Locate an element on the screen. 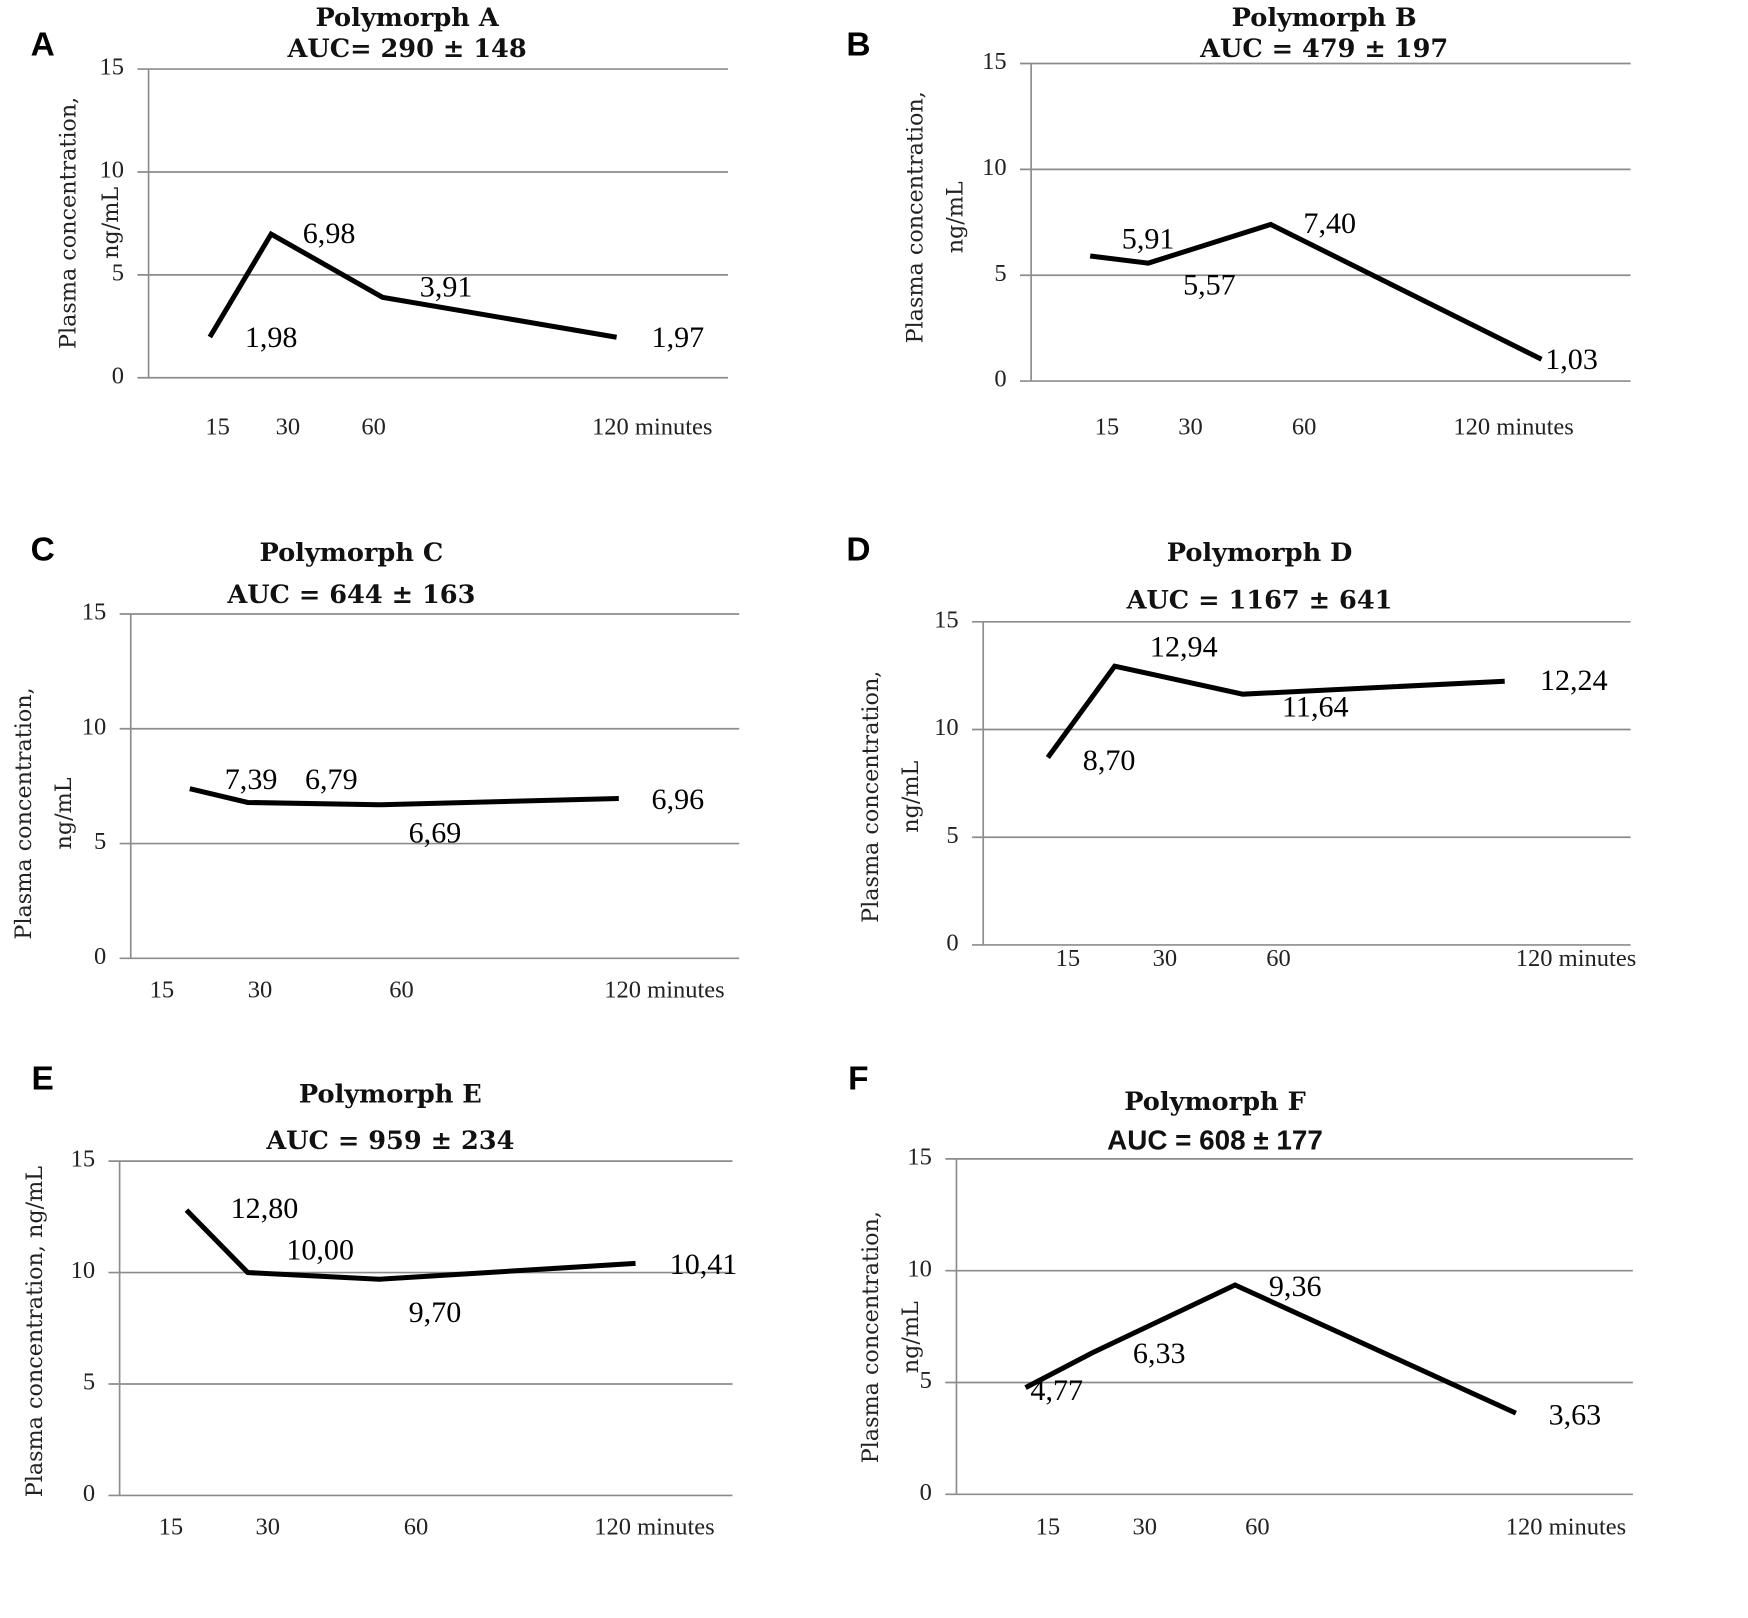 The width and height of the screenshot is (1748, 1618). data-label: 7,40 is located at coordinates (1329, 223).